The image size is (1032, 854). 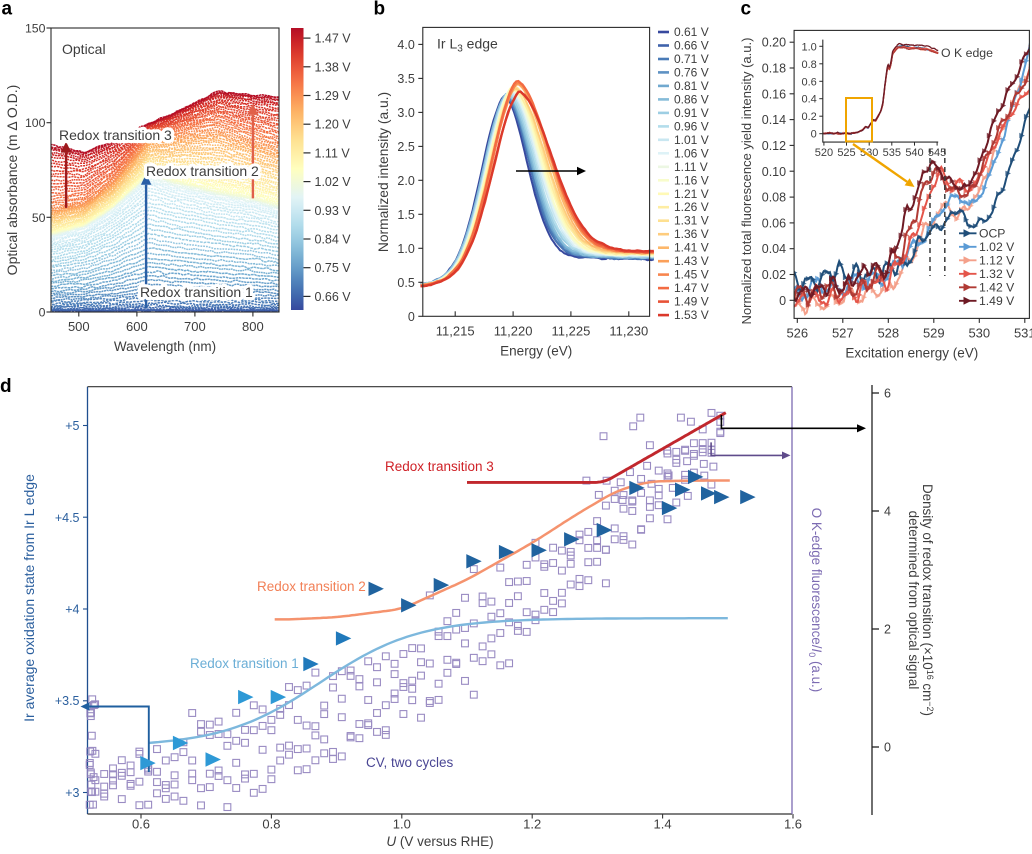 What do you see at coordinates (405, 215) in the screenshot?
I see `svg-text: 1.5` at bounding box center [405, 215].